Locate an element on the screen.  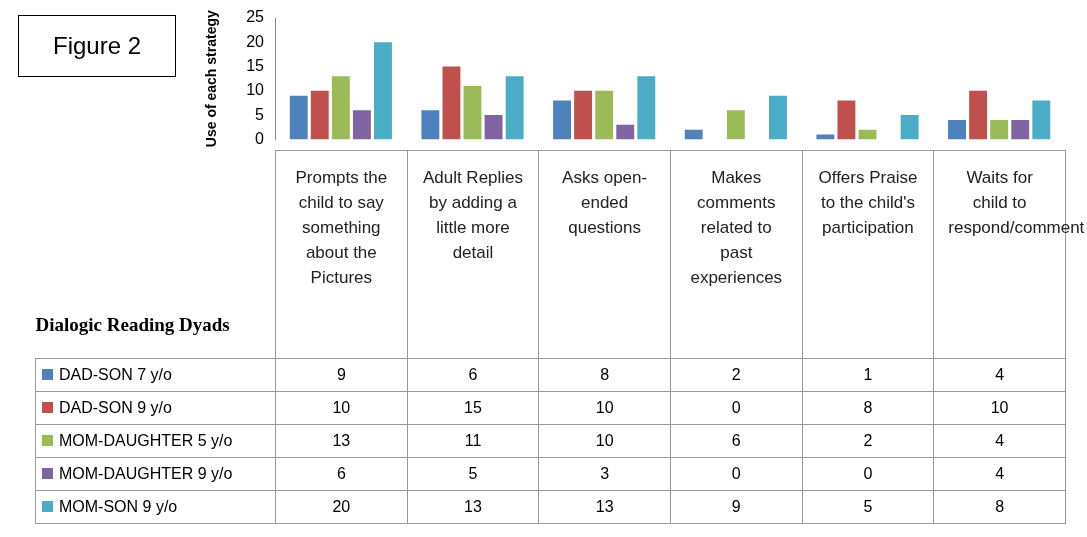
x-tick-label: Asks open-ended questions is located at coordinates (604, 254).